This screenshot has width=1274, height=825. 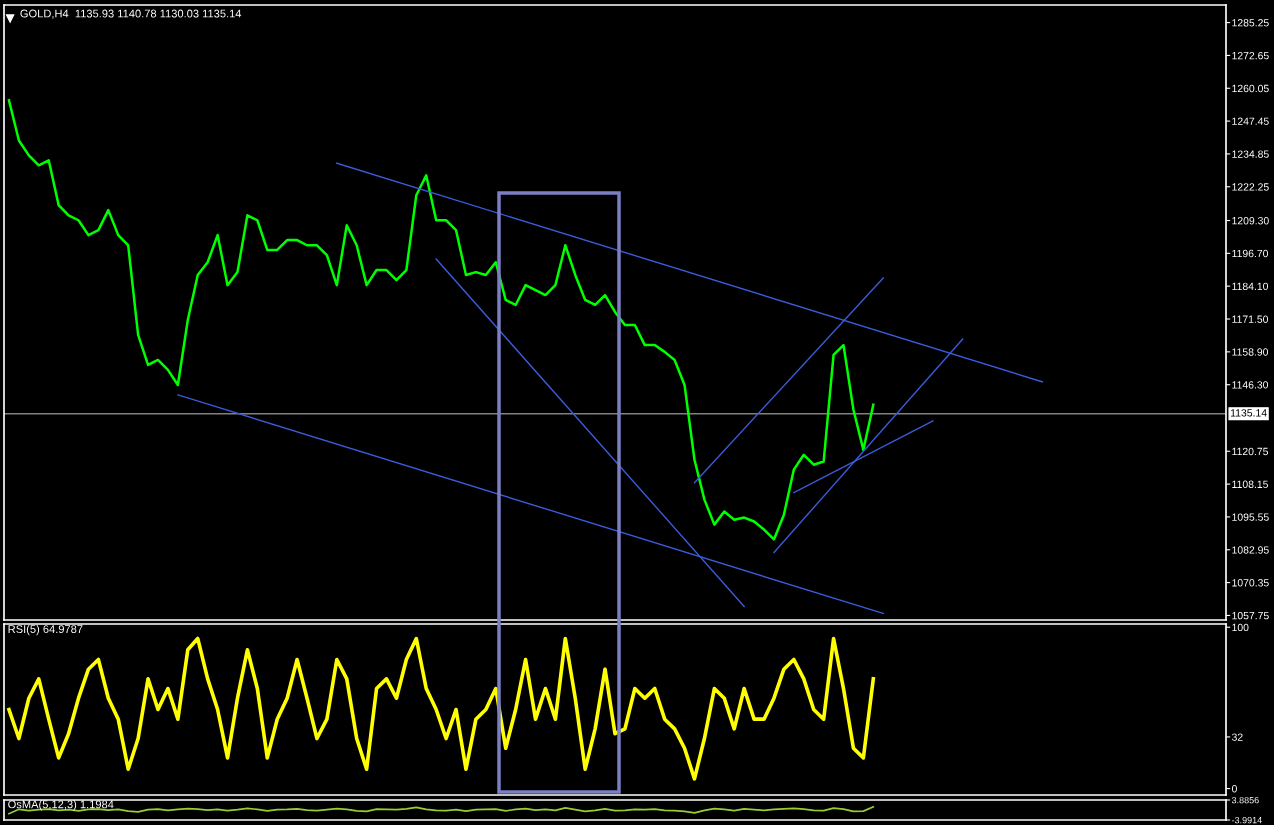 What do you see at coordinates (1250, 253) in the screenshot?
I see `y-tick-label: 1196.70` at bounding box center [1250, 253].